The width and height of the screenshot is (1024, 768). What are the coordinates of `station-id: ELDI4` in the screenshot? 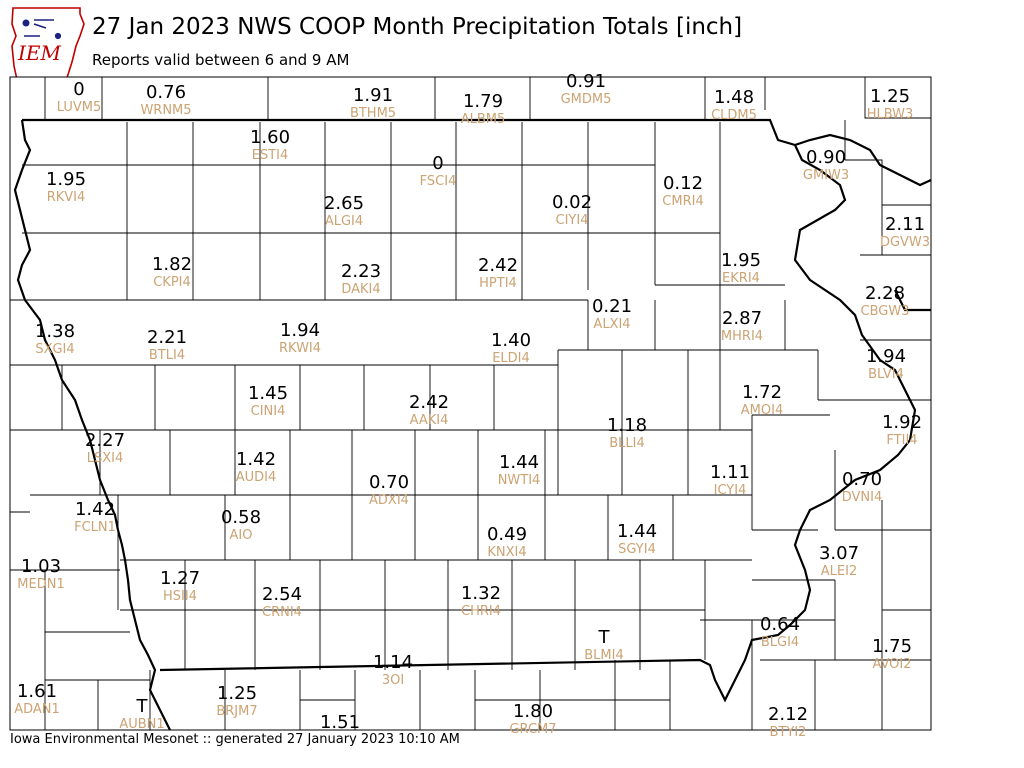 It's located at (511, 358).